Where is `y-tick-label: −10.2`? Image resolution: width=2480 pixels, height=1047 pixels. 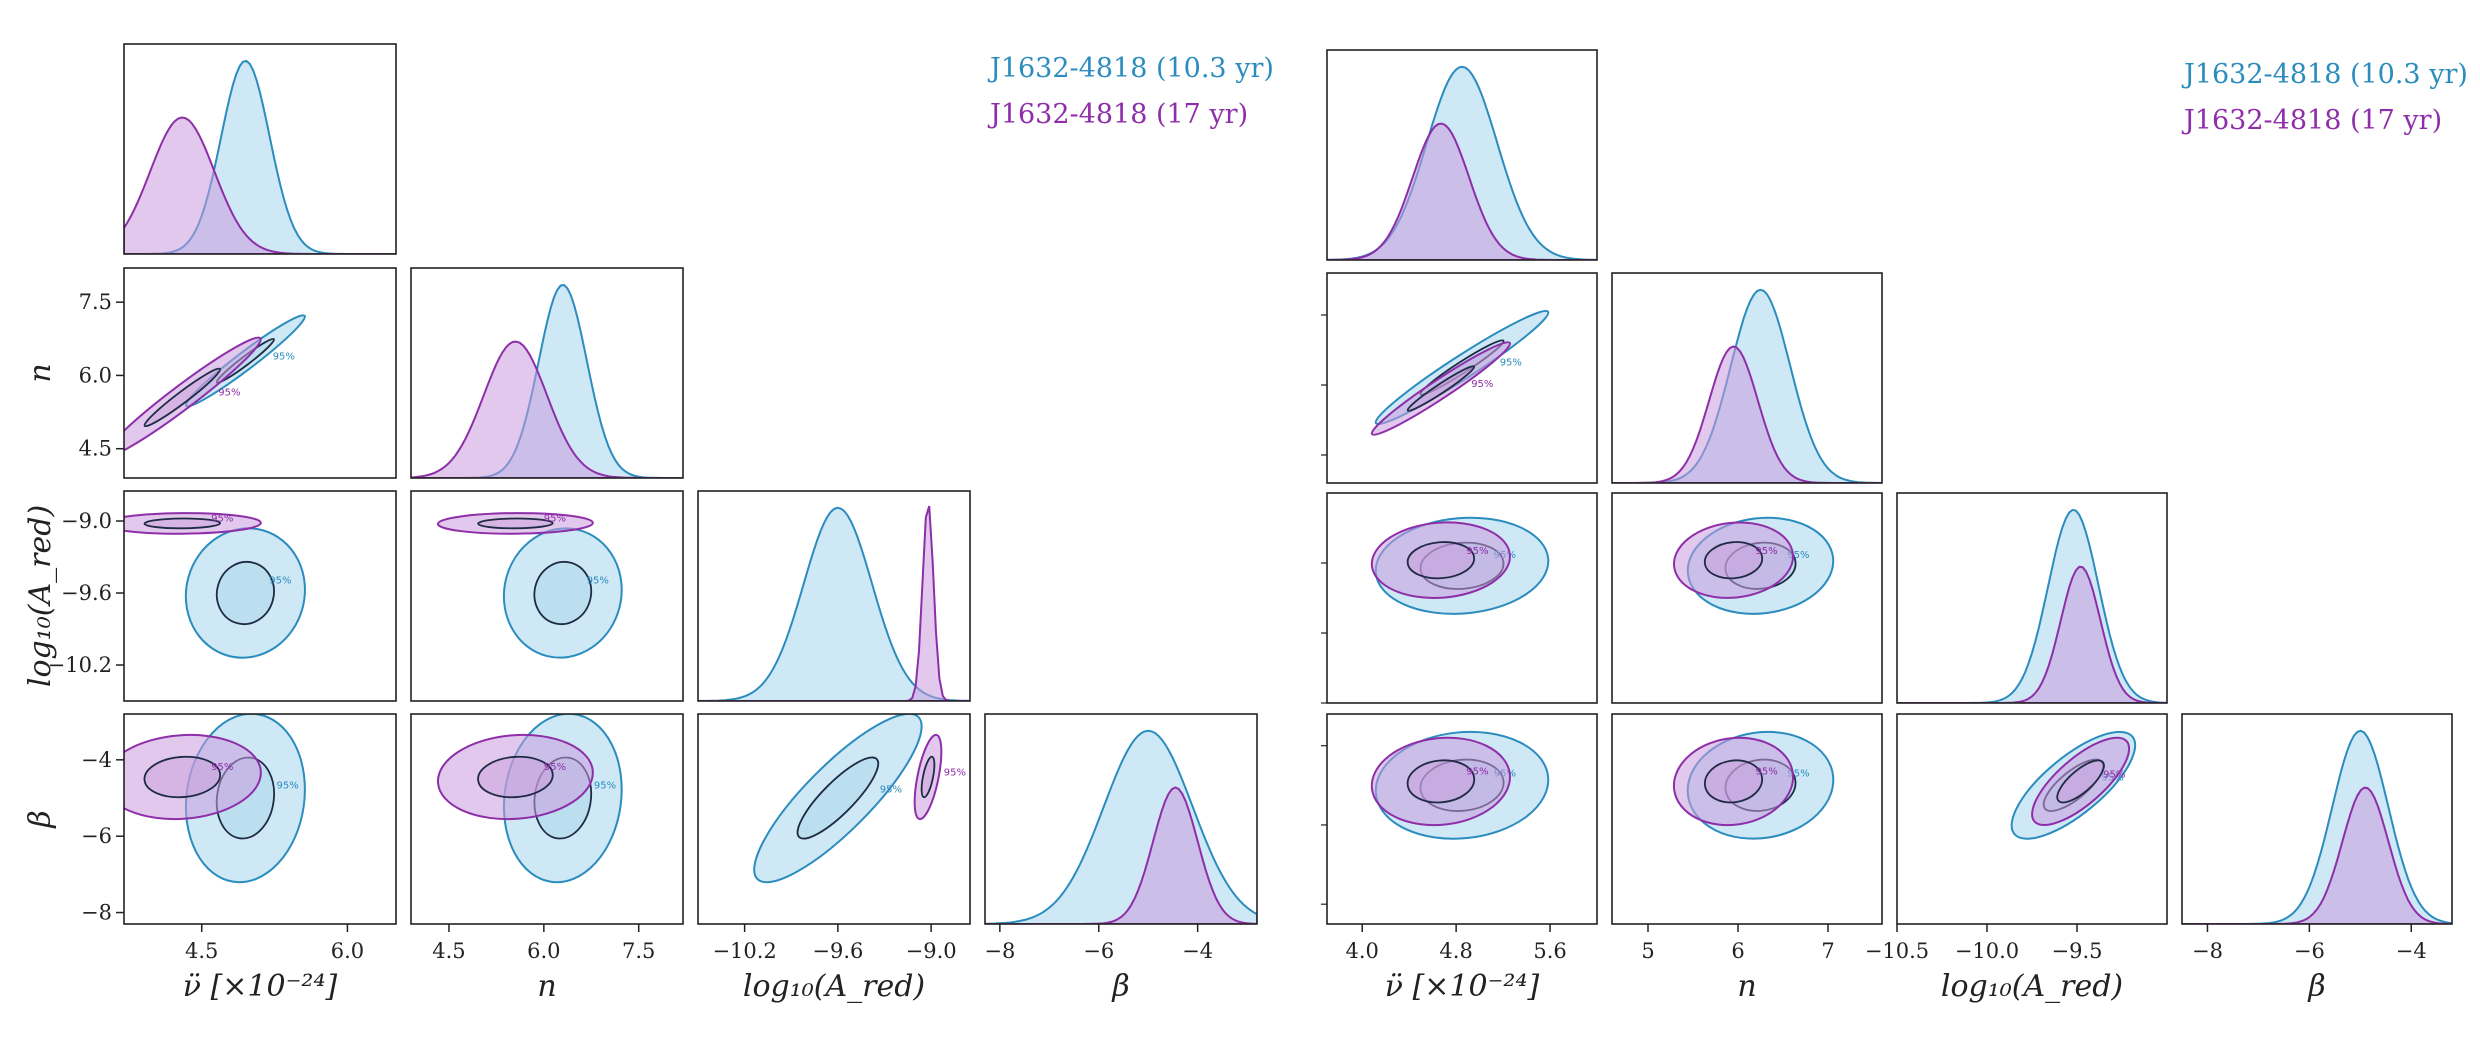 y-tick-label: −10.2 is located at coordinates (80, 665).